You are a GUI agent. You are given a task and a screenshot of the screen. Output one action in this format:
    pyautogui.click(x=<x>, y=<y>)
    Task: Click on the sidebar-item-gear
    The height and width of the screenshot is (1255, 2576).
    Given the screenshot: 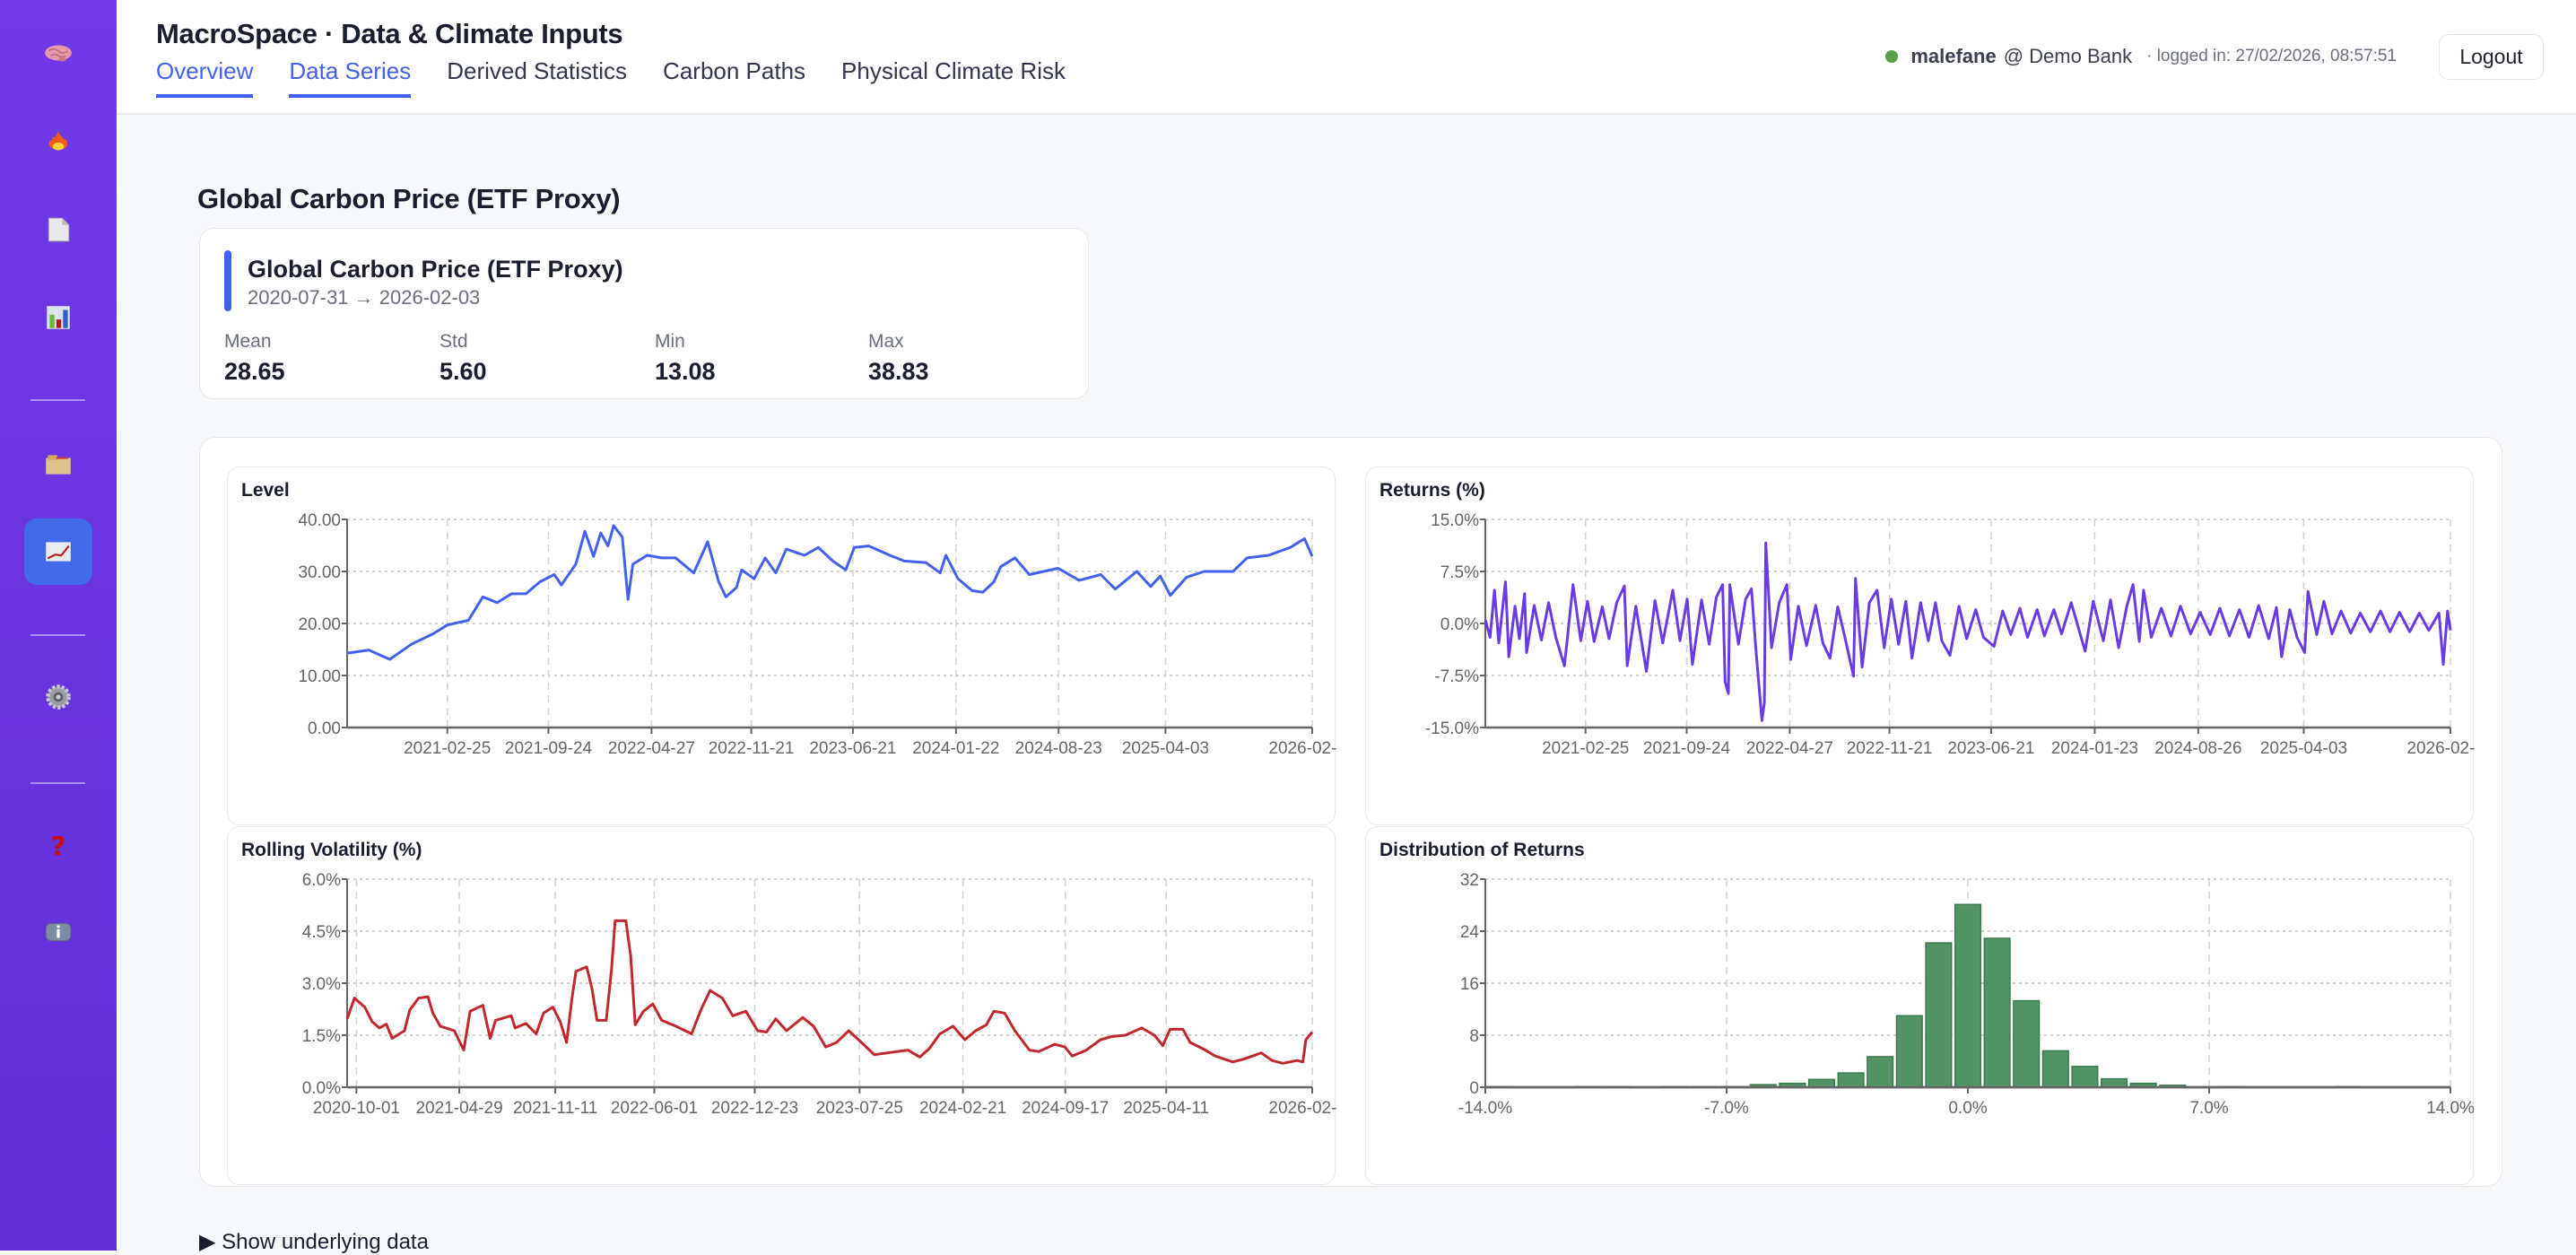 What is the action you would take?
    pyautogui.click(x=58, y=697)
    